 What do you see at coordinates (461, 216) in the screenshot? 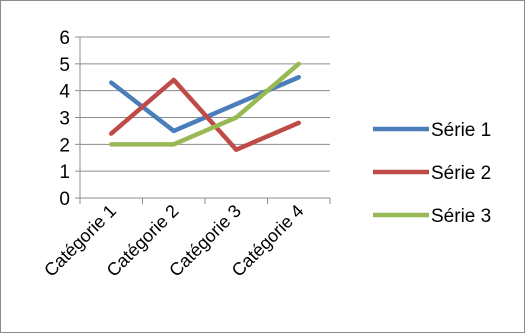
I see `legend-label-3: Série 3` at bounding box center [461, 216].